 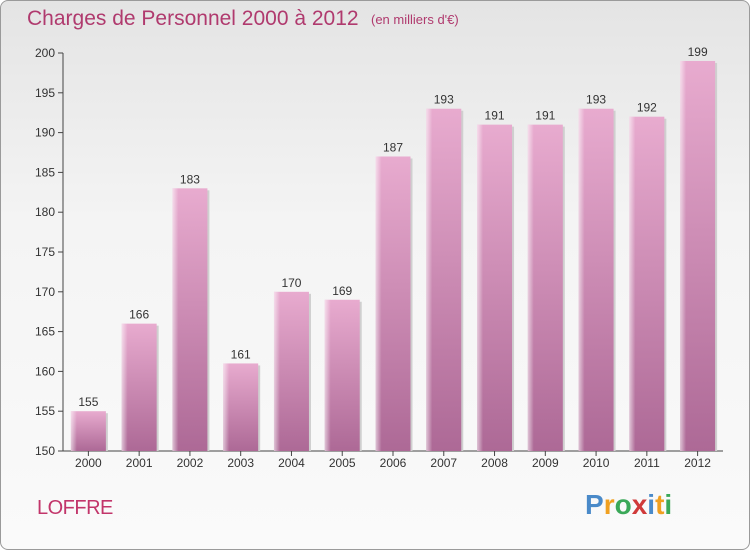 What do you see at coordinates (647, 463) in the screenshot?
I see `x-tick-label: 2011` at bounding box center [647, 463].